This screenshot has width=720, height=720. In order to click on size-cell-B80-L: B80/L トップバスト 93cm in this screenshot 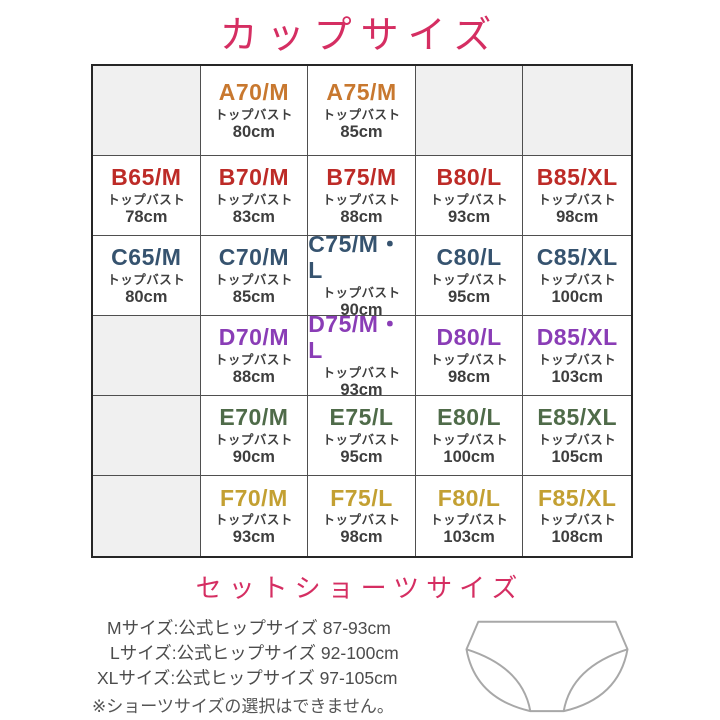, I will do `click(469, 196)`.